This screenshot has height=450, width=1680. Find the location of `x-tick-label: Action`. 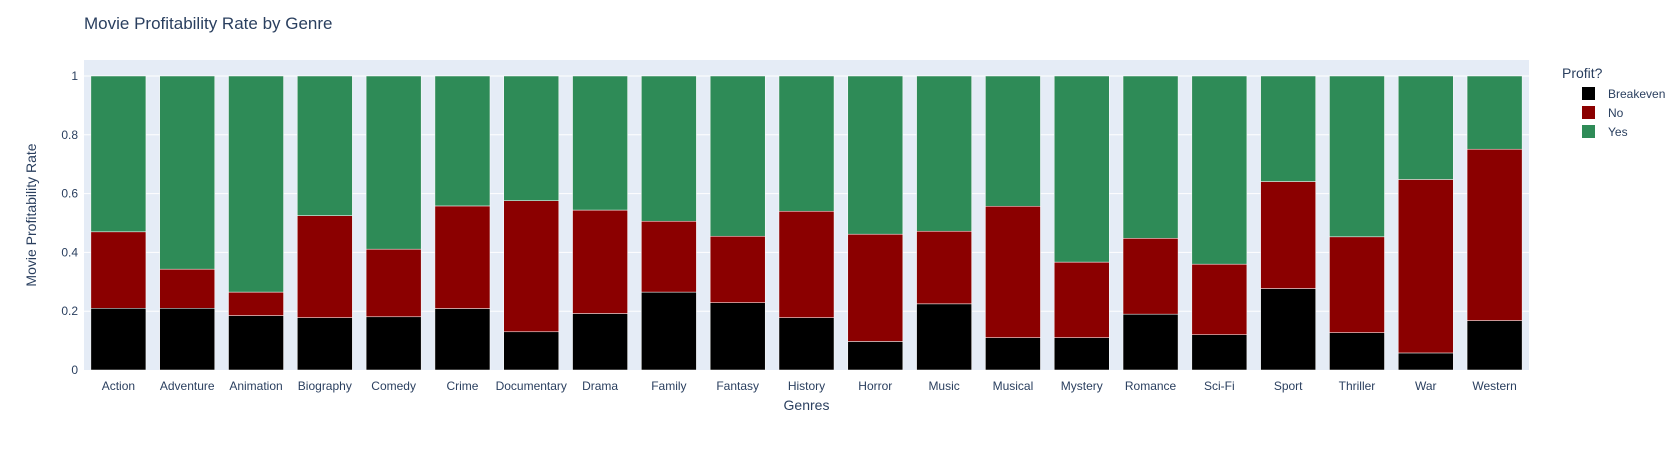

x-tick-label: Action is located at coordinates (118, 386).